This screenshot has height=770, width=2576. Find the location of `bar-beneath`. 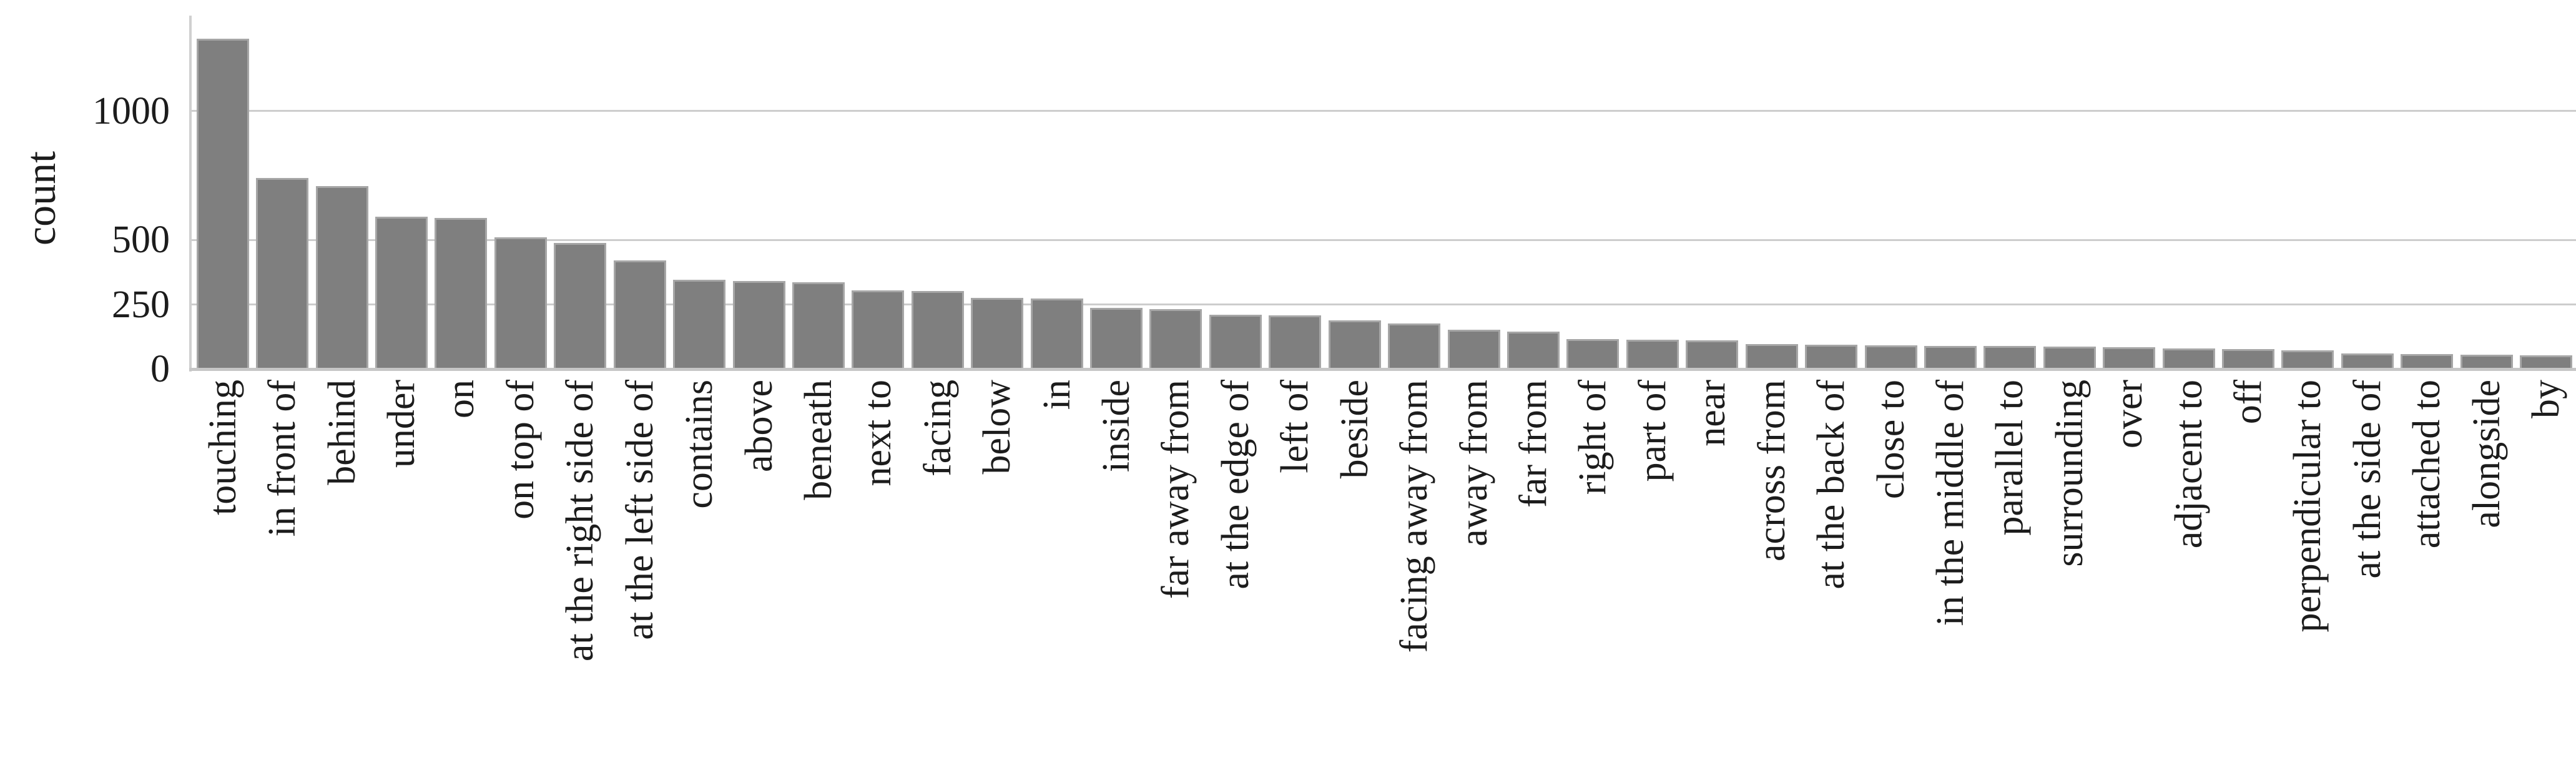

bar-beneath is located at coordinates (818, 325).